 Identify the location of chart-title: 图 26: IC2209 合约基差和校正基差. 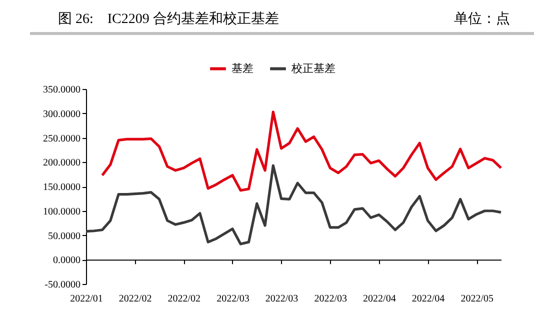
(168, 19).